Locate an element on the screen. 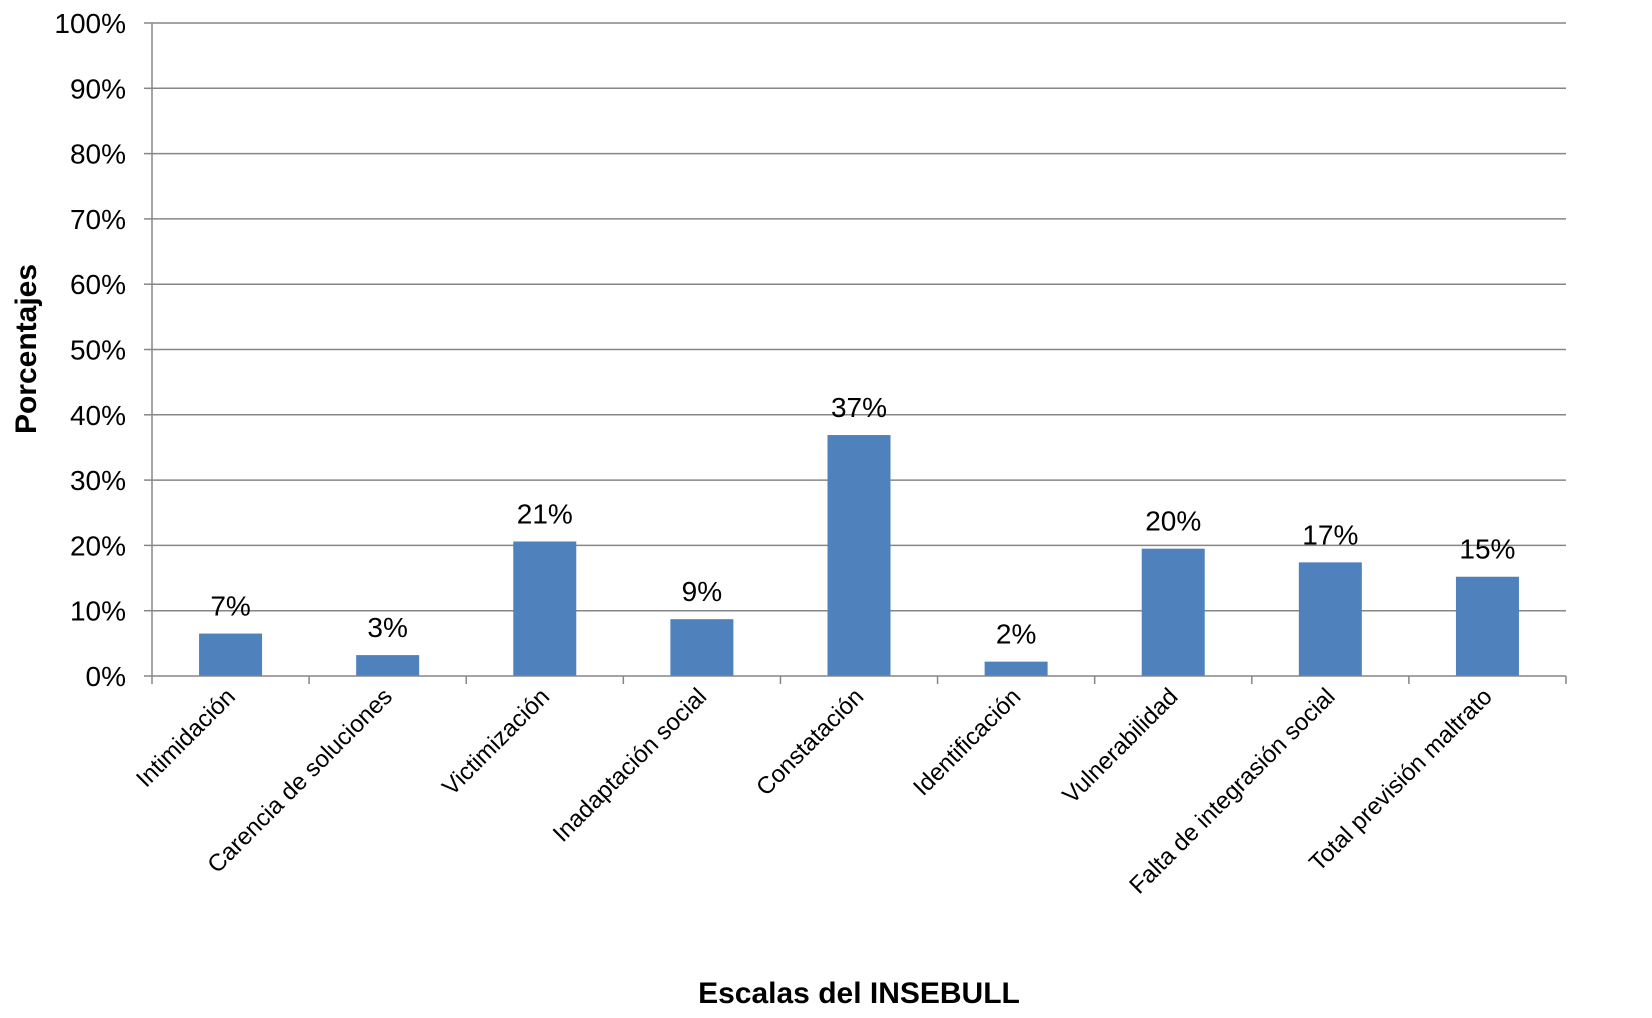 The image size is (1652, 1018). data-label: 17% is located at coordinates (1330, 534).